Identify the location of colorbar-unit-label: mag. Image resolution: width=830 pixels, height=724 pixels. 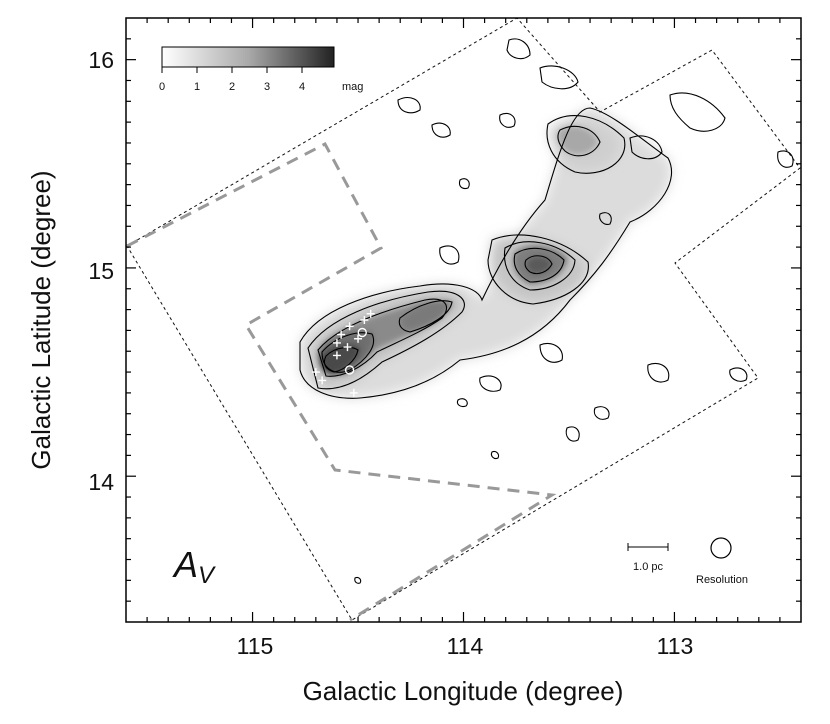
(352, 87).